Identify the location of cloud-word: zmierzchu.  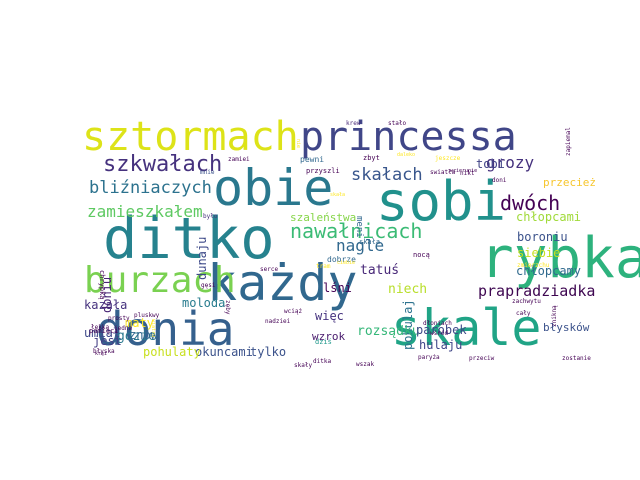
(533, 265).